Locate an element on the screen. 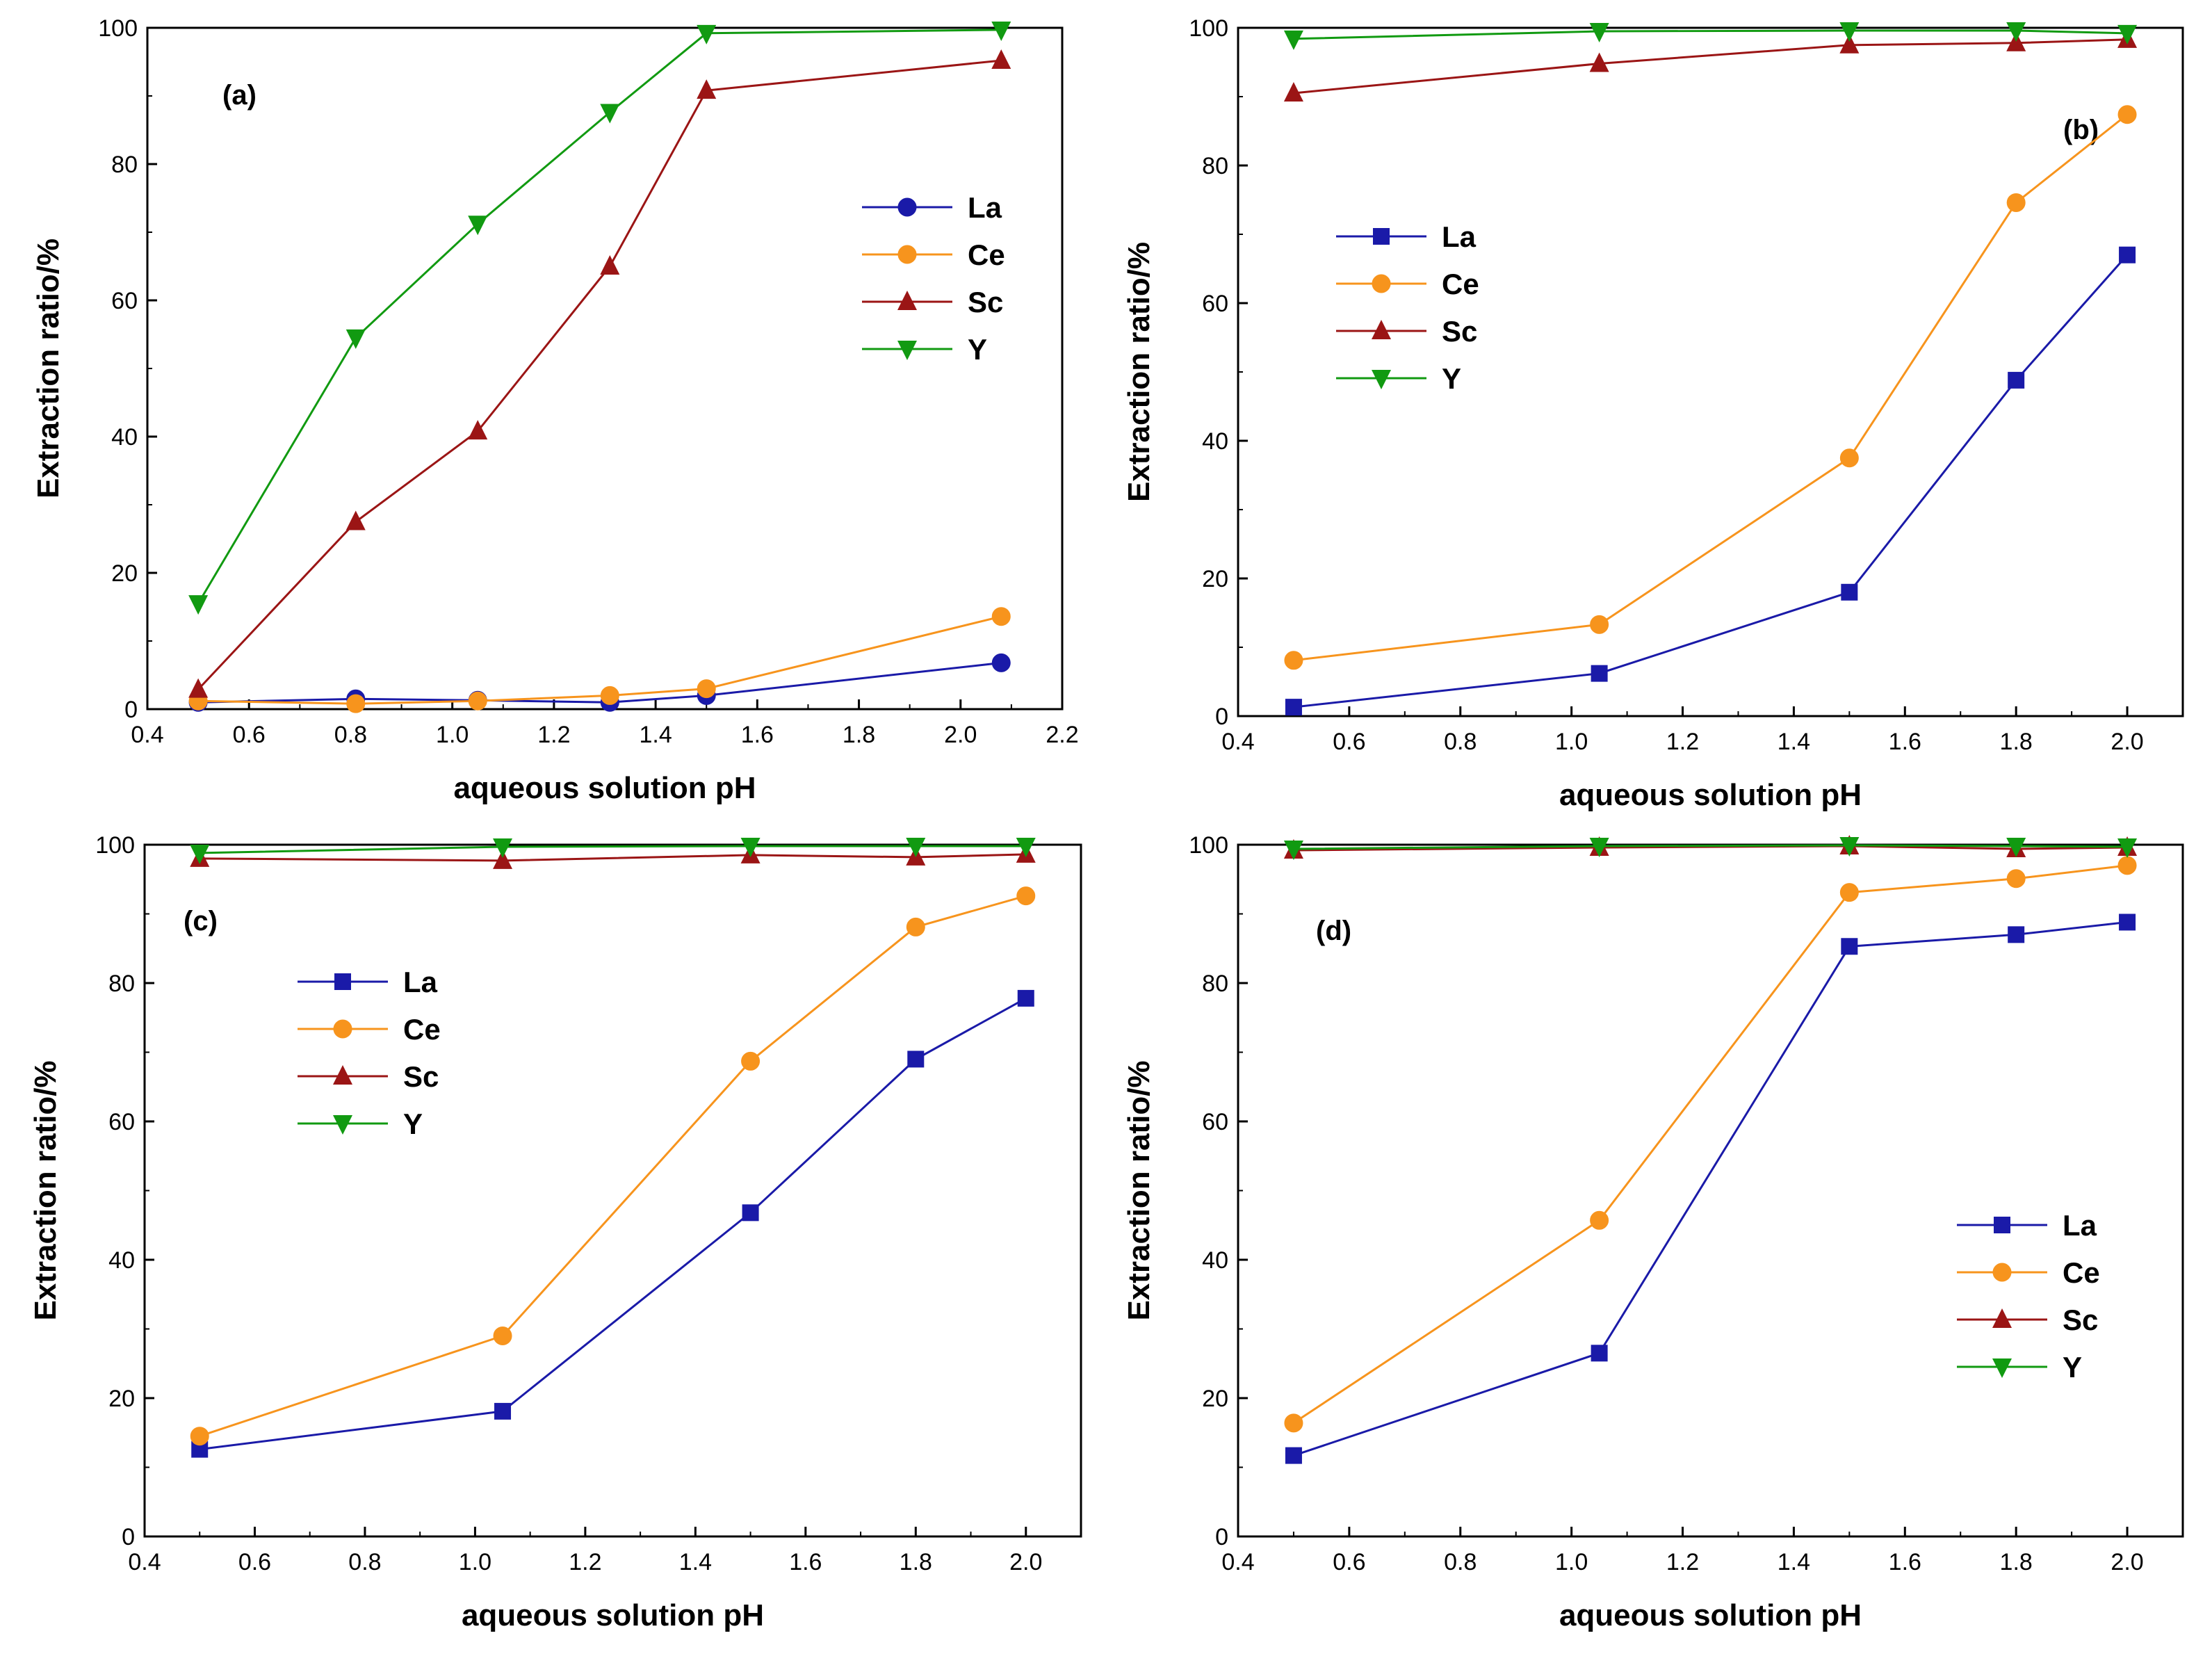 The image size is (2212, 1663). legend-label-sc: Sc is located at coordinates (1459, 331).